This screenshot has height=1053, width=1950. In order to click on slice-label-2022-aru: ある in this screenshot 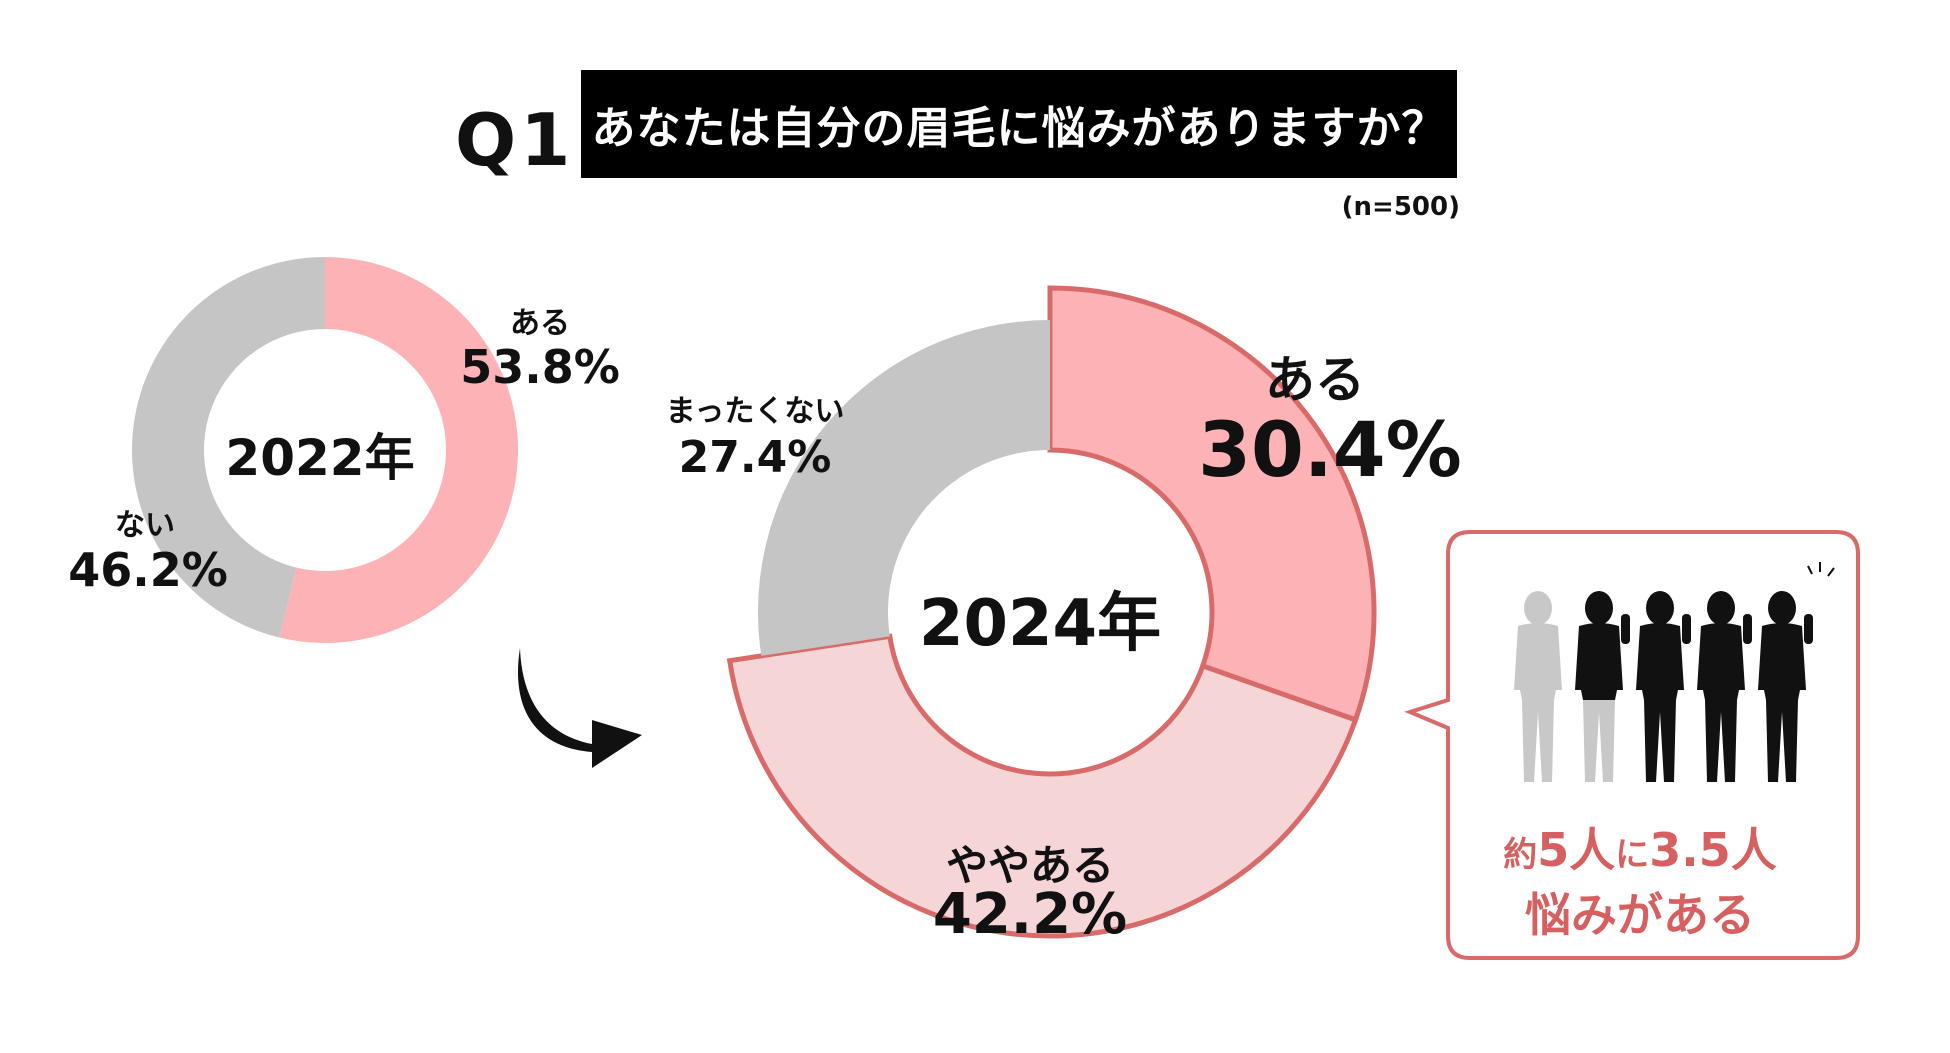, I will do `click(540, 323)`.